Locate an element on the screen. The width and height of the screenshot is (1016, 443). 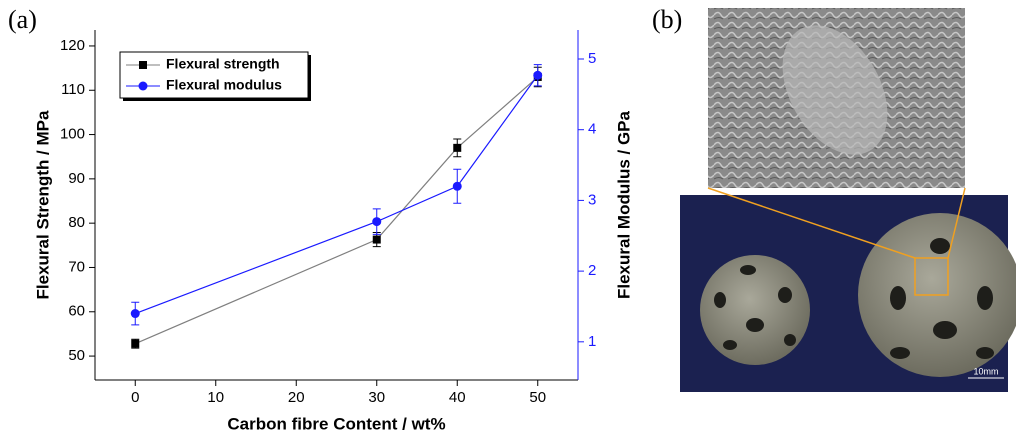
y2-axis-title: Flexural Modulus / GPa is located at coordinates (623, 204).